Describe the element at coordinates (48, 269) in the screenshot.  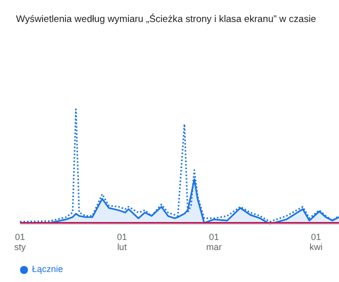
I see `legend-label: Łącznie` at that location.